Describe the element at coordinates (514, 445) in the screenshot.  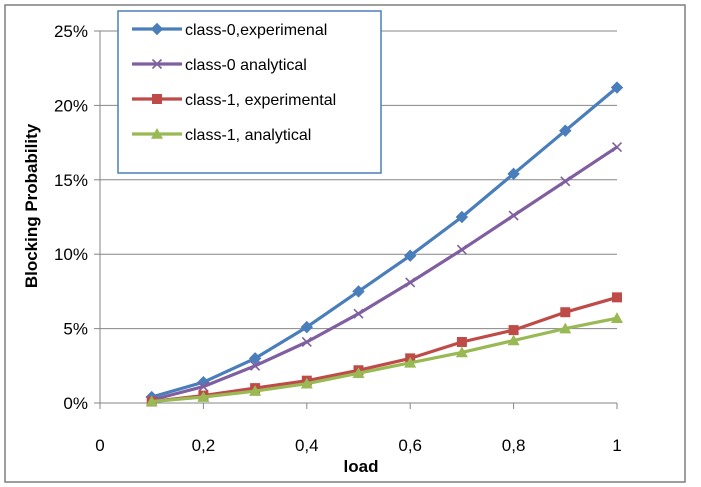
I see `x-tick-label: 0,8` at that location.